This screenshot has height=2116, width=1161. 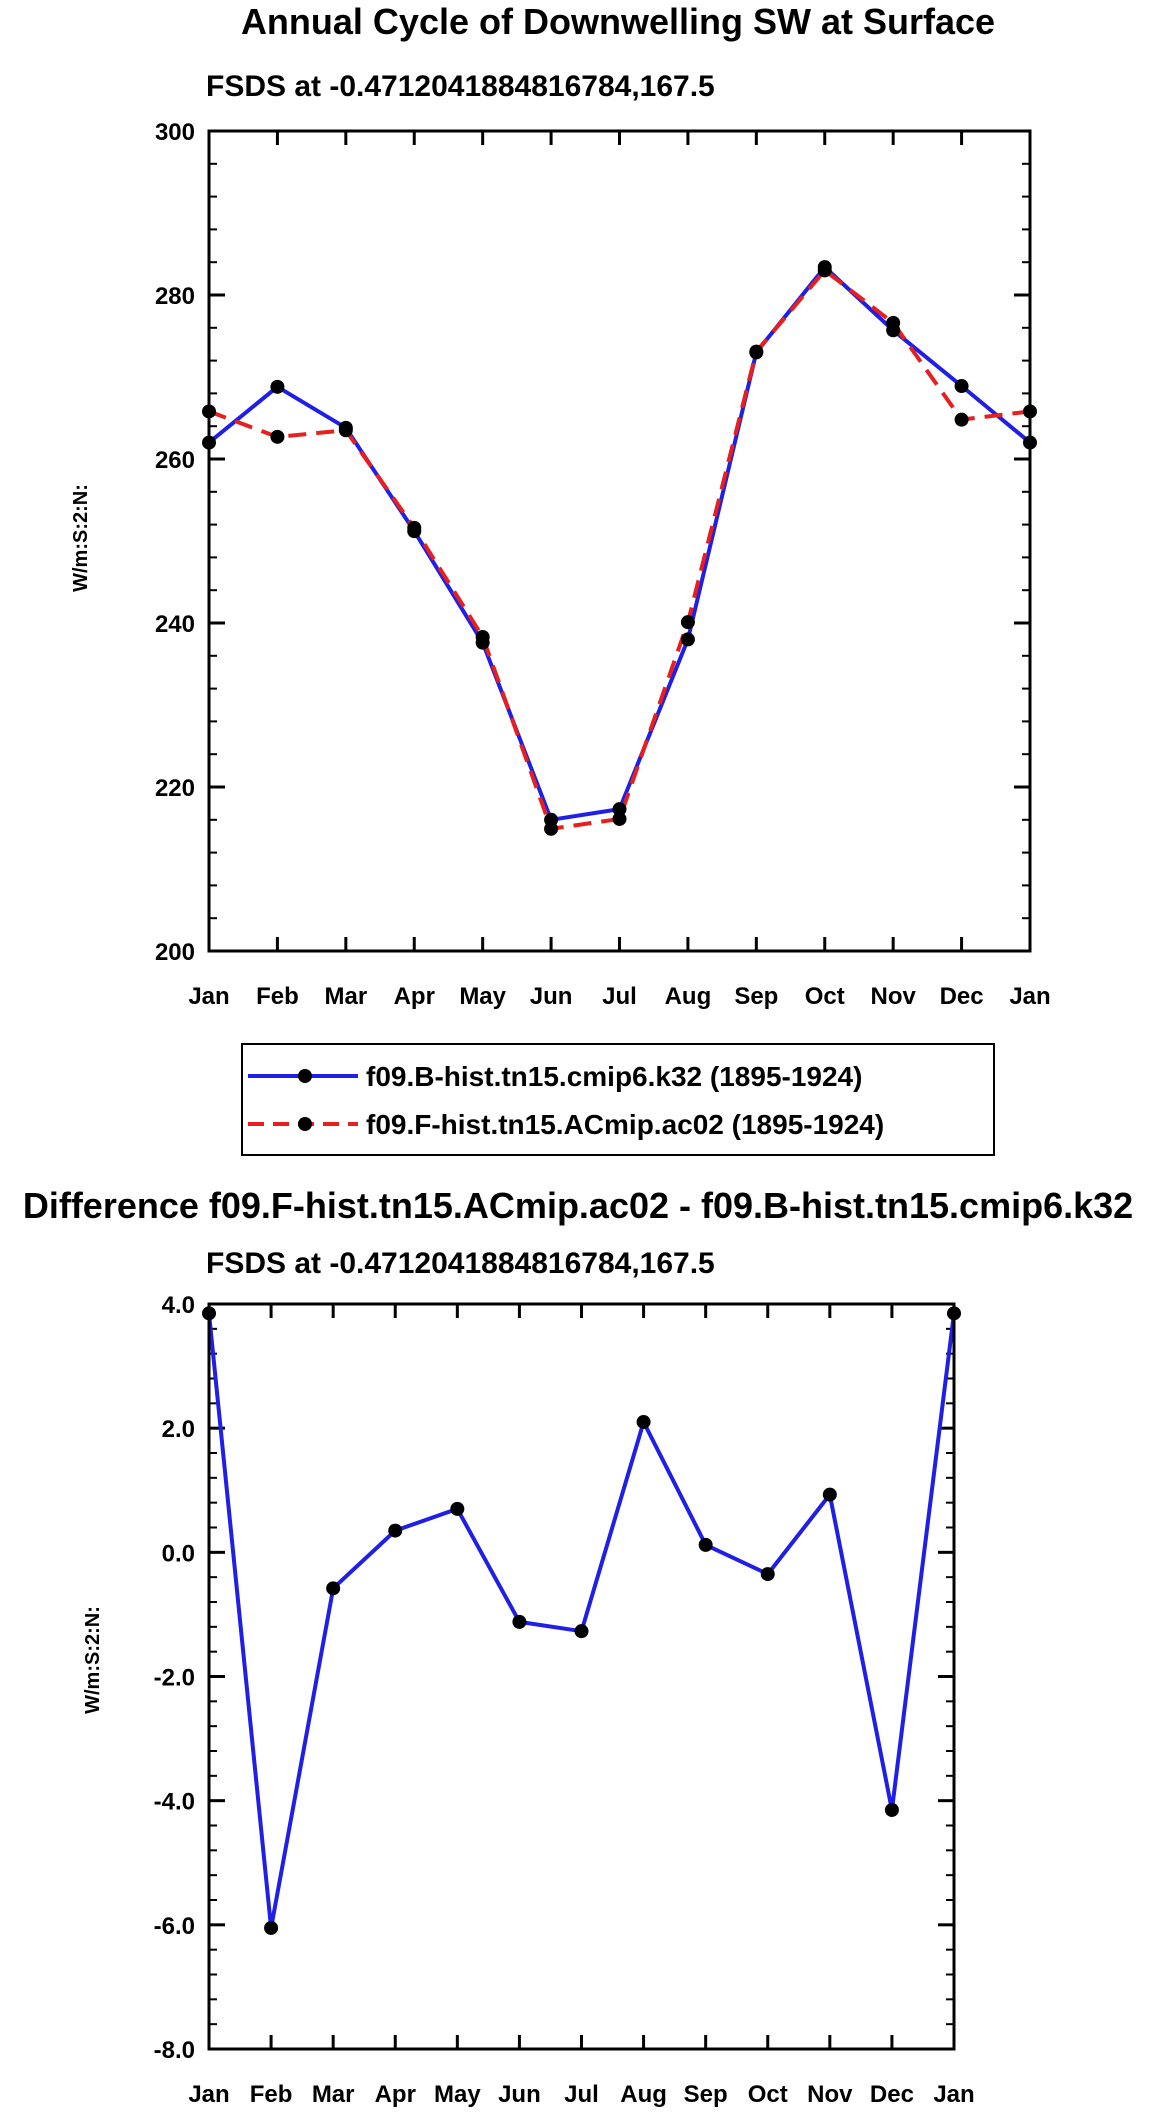 What do you see at coordinates (174, 2050) in the screenshot?
I see `chart2-y-tick-label: -8.0` at bounding box center [174, 2050].